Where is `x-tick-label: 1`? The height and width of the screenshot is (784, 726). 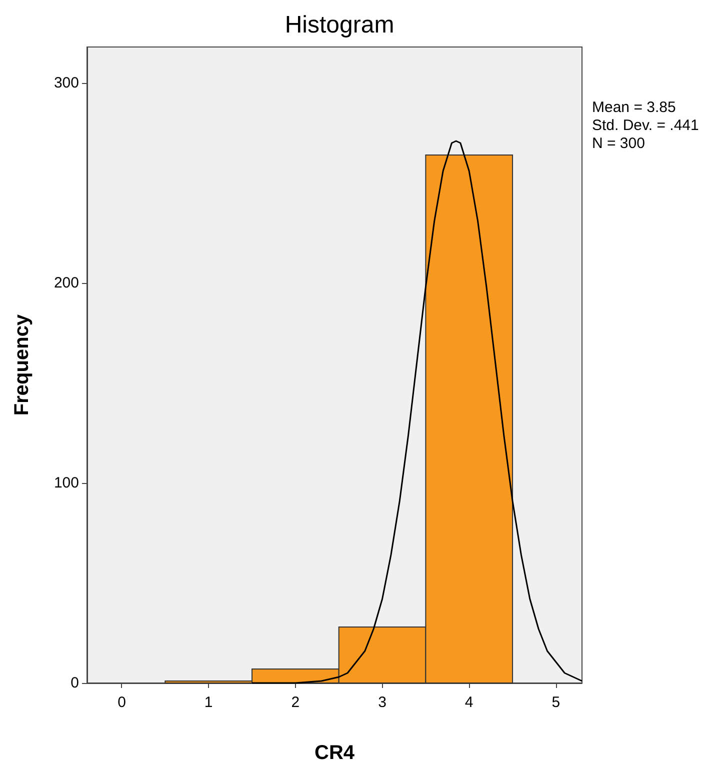 x-tick-label: 1 is located at coordinates (208, 702).